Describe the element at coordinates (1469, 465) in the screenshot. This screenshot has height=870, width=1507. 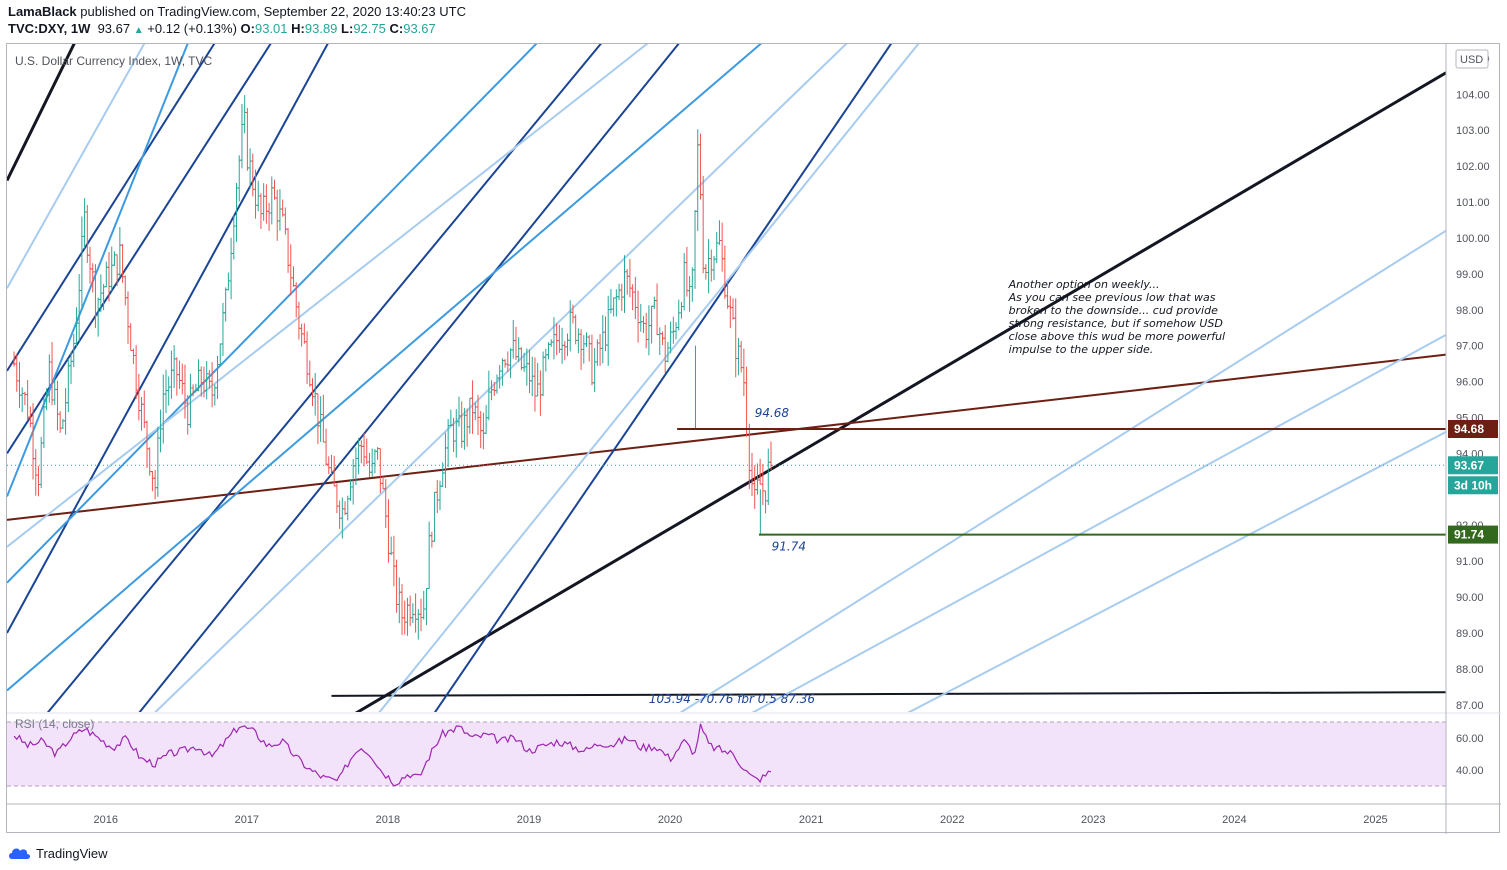
I see `last-price-tag: 93.67` at that location.